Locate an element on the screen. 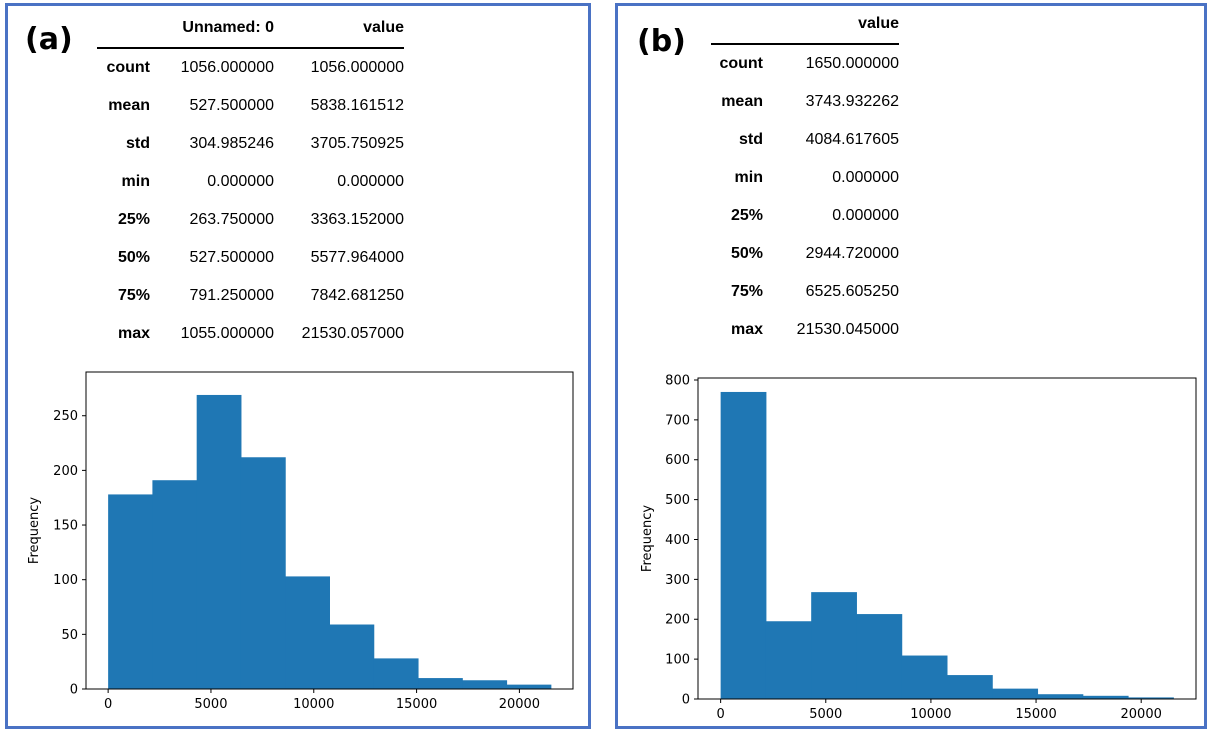  table-header-row: Unnamed: 0 value is located at coordinates (250, 29).